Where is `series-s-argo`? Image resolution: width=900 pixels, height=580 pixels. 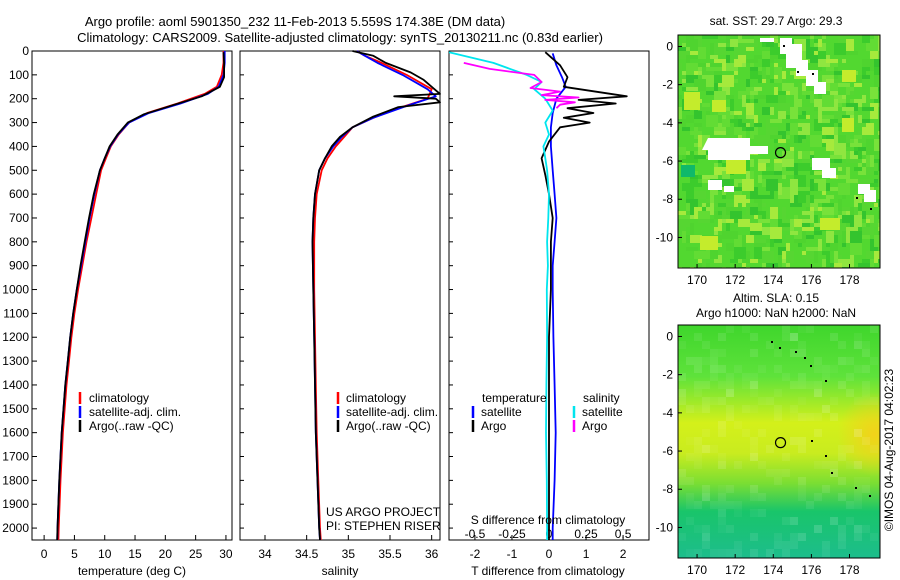 series-s-argo is located at coordinates (521, 85).